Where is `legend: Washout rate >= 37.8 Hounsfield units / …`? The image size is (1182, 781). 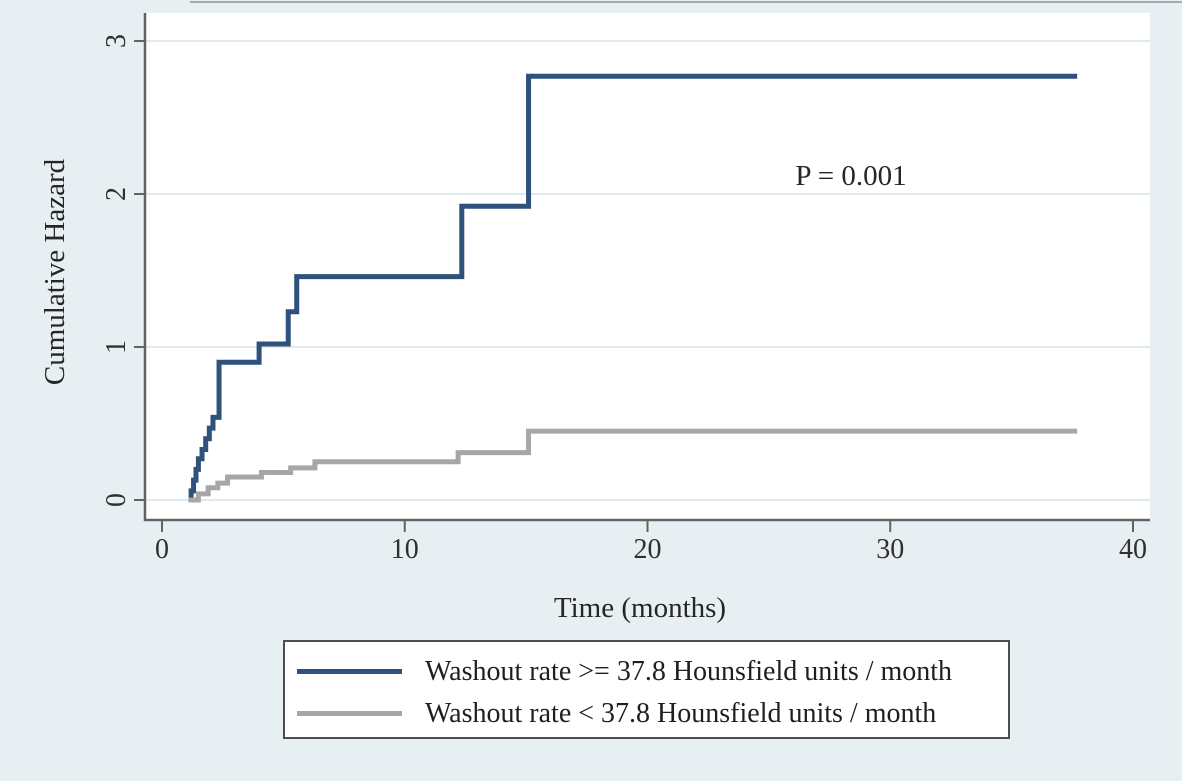 legend: Washout rate >= 37.8 Hounsfield units / … is located at coordinates (646, 689).